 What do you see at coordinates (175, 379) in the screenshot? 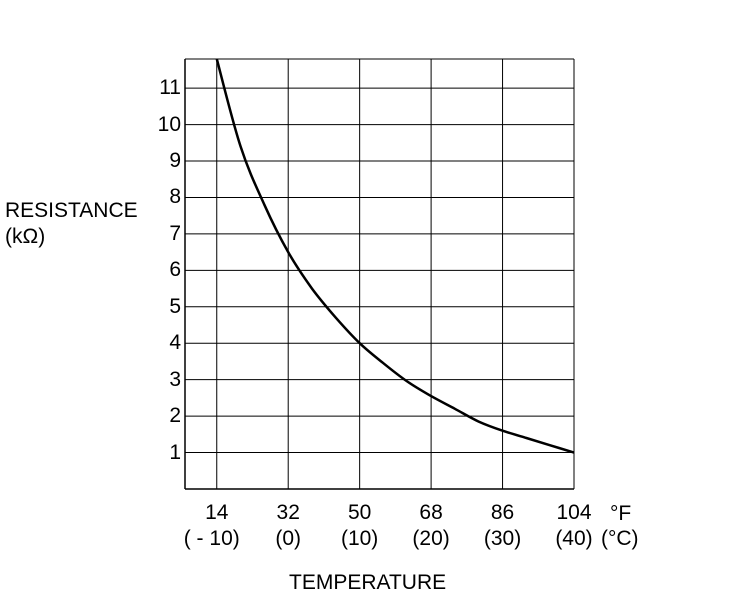
I see `y-tick-label: 3` at bounding box center [175, 379].